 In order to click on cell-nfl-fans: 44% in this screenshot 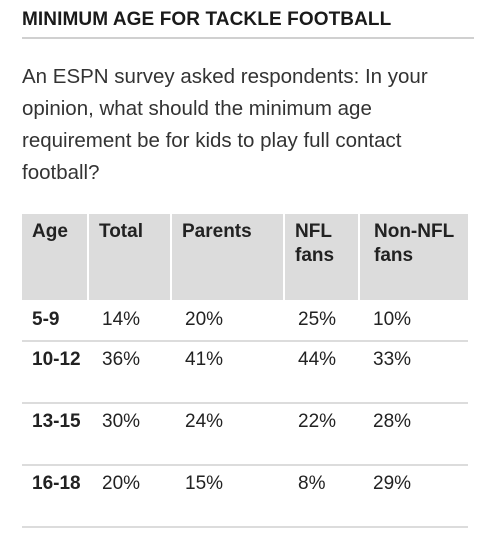, I will do `click(321, 372)`.